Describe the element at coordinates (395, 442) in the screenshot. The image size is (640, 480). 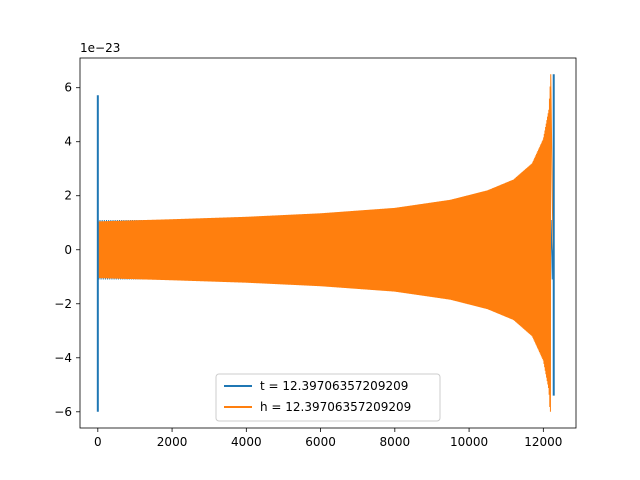
I see `x-tick-label: 8000` at that location.